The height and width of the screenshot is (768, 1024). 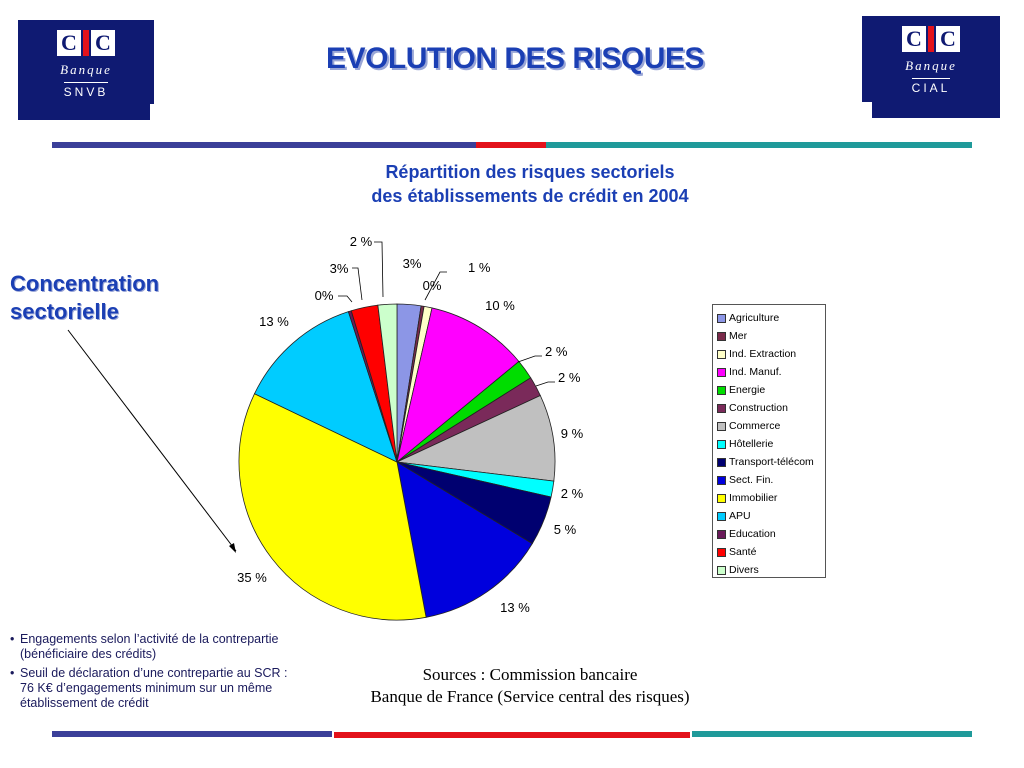 I want to click on concentration-label: Concentration sectorielle, so click(x=84, y=298).